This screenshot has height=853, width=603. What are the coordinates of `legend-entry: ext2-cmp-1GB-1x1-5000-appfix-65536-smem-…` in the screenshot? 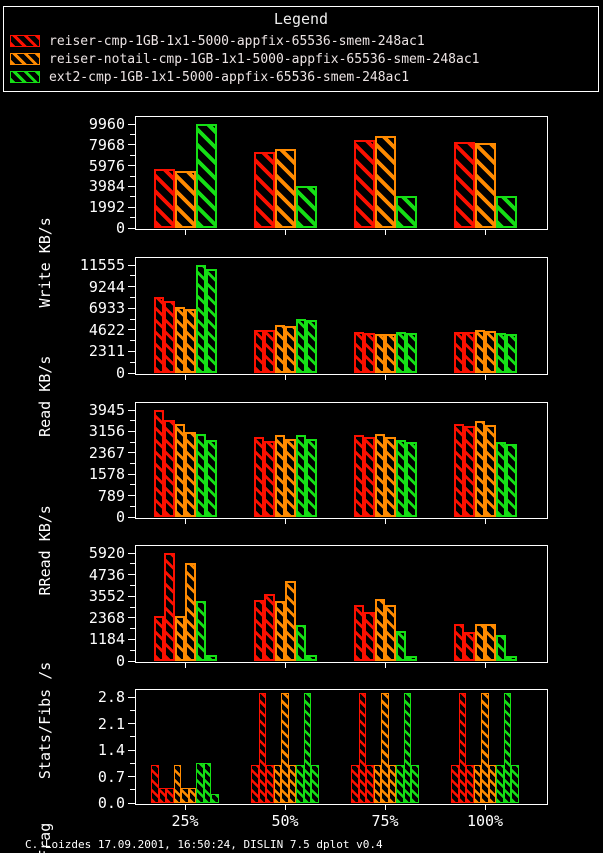 It's located at (210, 77).